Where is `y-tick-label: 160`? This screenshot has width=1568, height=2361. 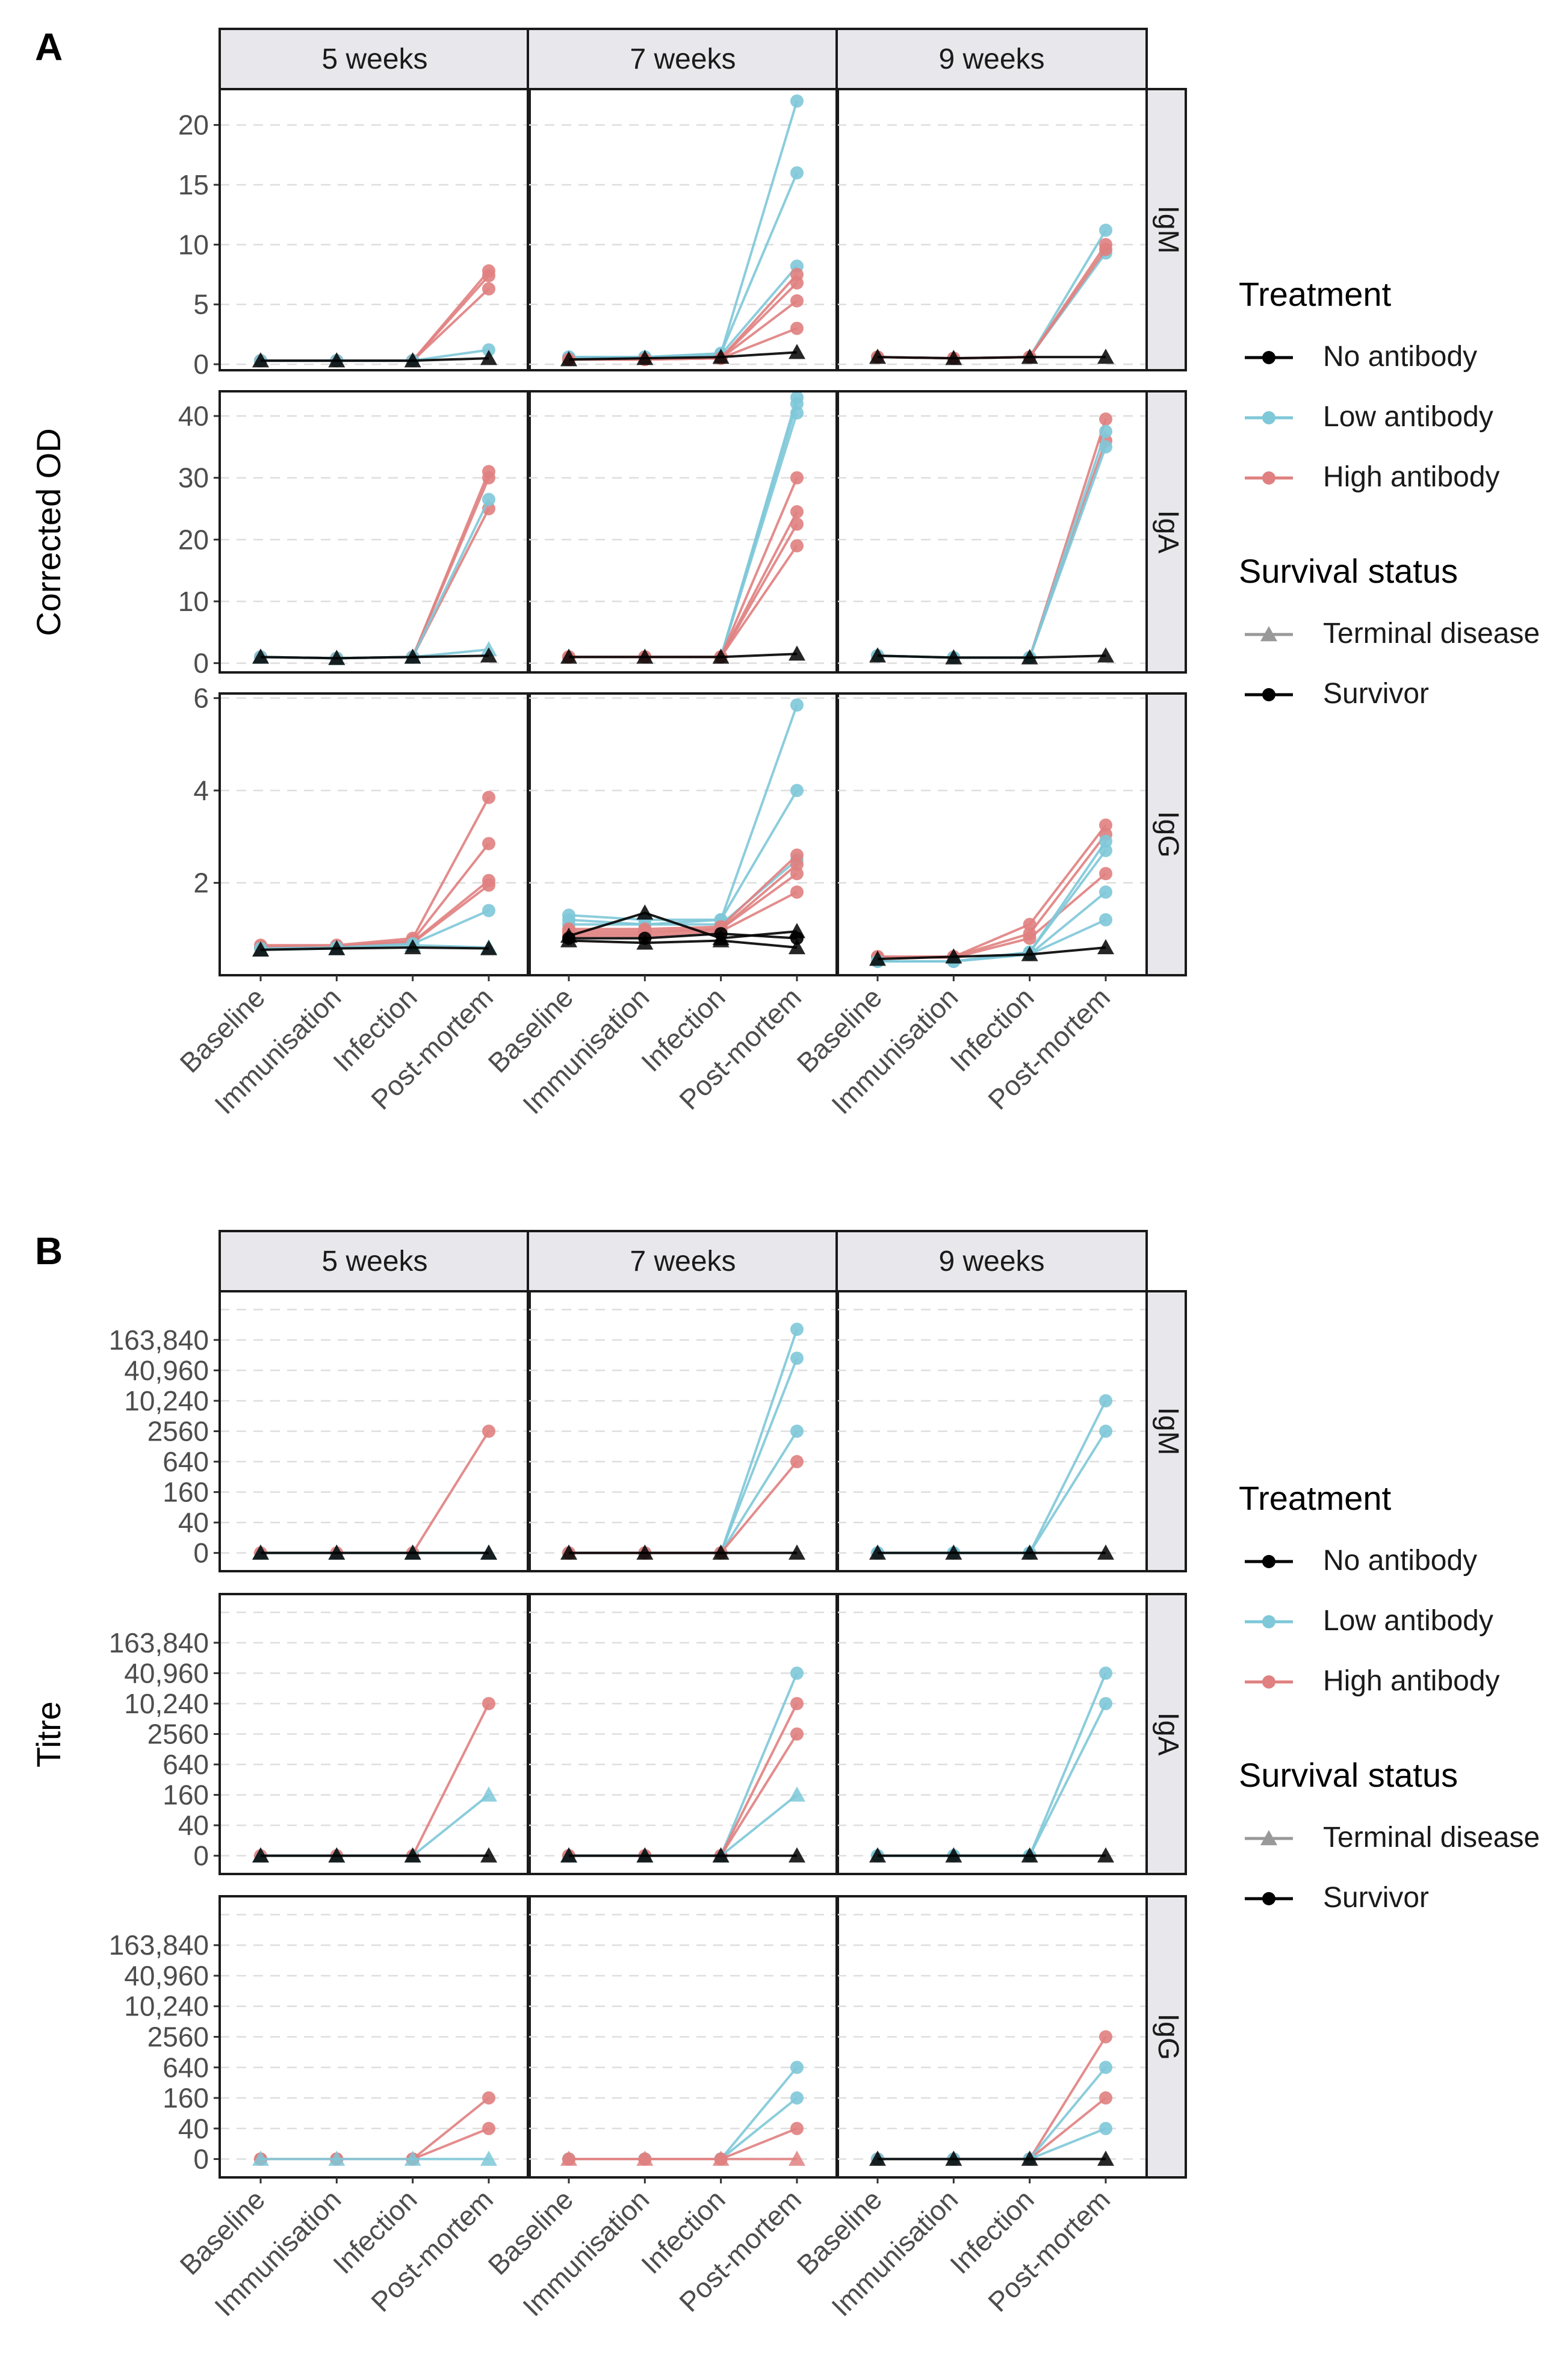
y-tick-label: 160 is located at coordinates (186, 2098).